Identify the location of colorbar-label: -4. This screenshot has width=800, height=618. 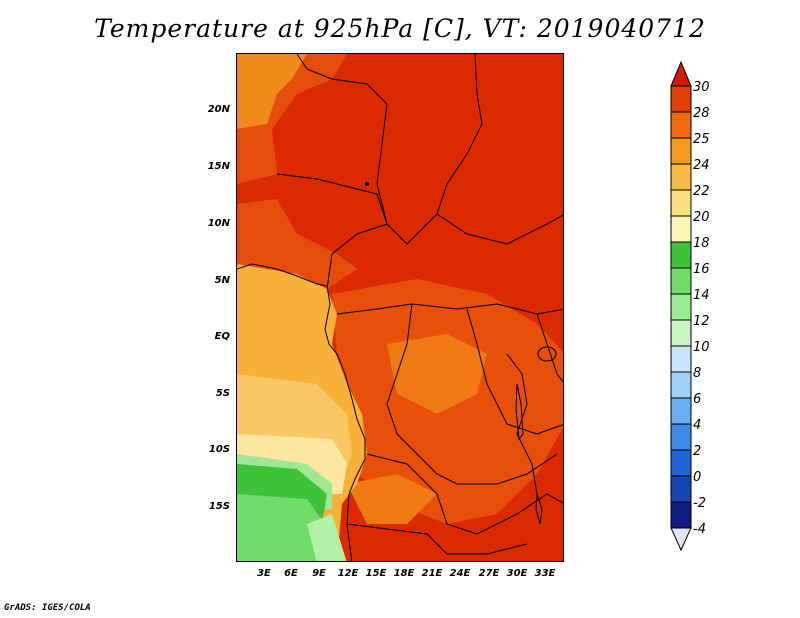
(699, 529).